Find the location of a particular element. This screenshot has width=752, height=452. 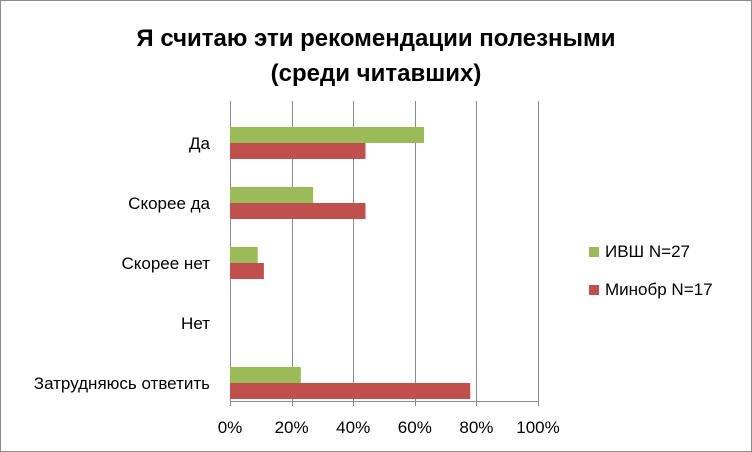

category-label: Скорее нет is located at coordinates (165, 263).